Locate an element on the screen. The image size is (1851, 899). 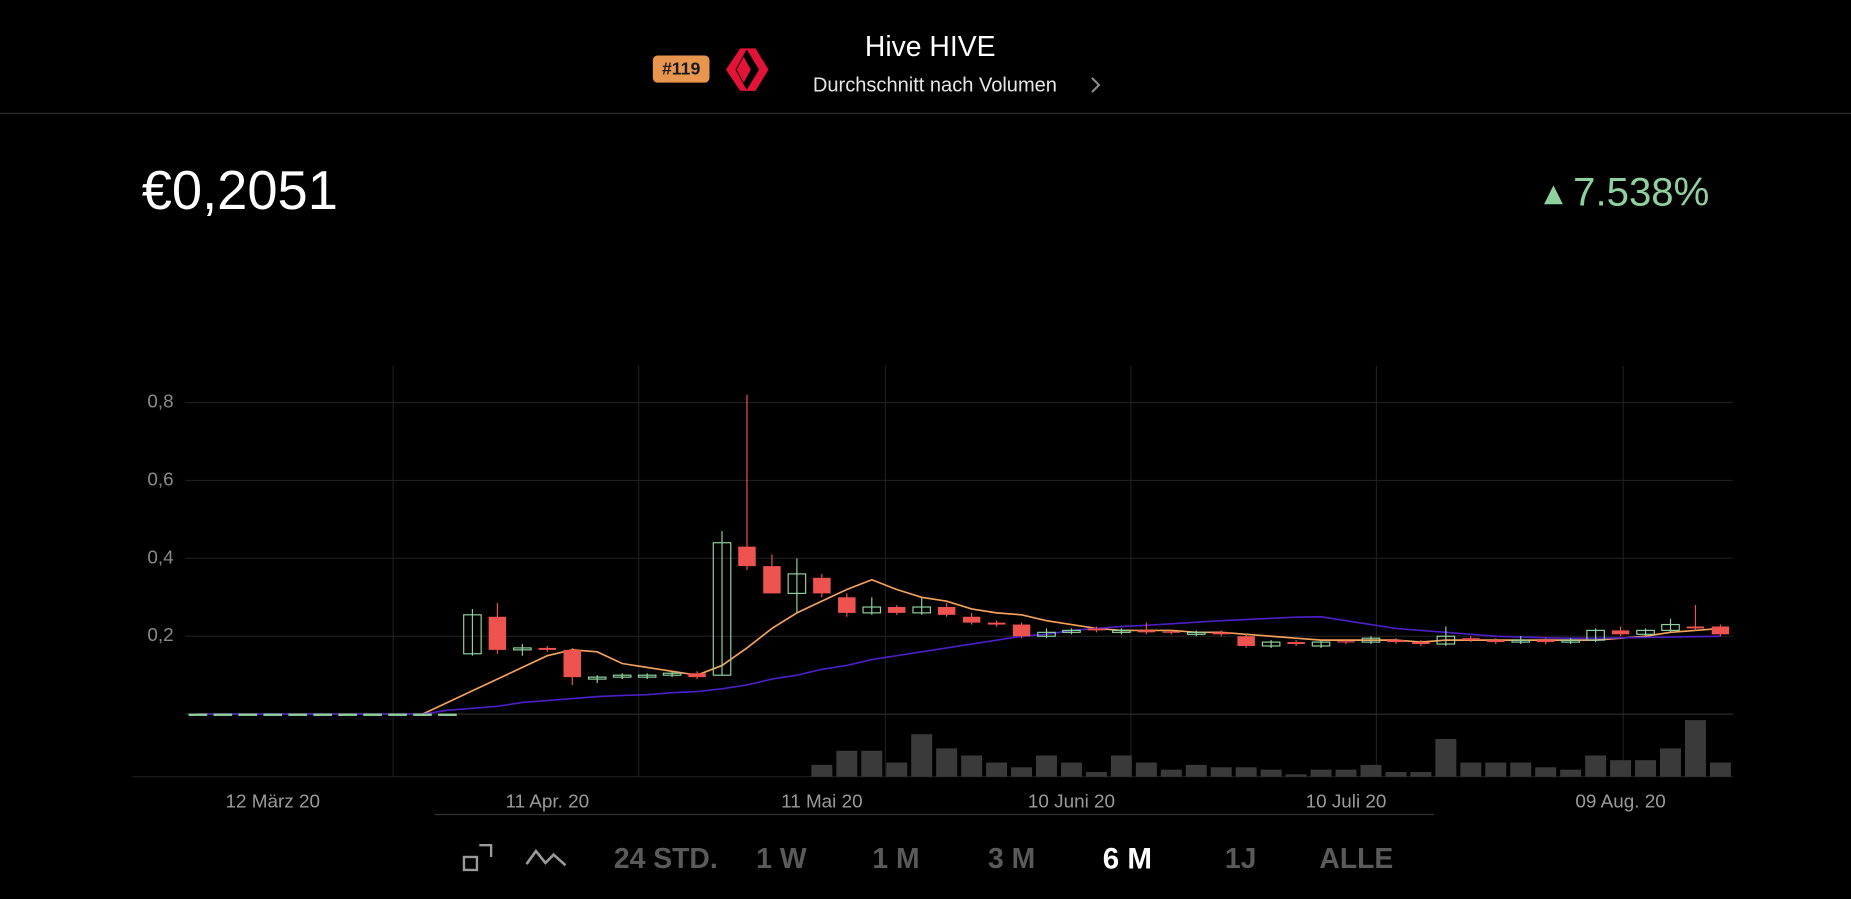
range-button: 3 M is located at coordinates (1011, 859).